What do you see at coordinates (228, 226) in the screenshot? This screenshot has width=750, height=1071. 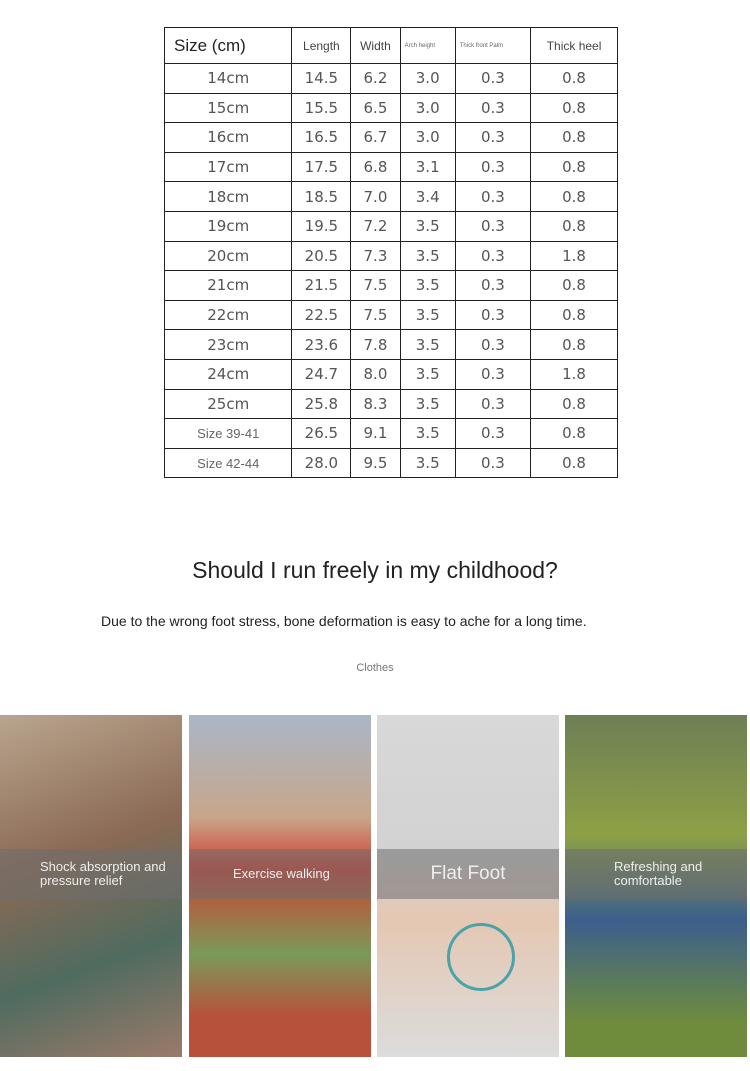 I see `table-cell: 19cm` at bounding box center [228, 226].